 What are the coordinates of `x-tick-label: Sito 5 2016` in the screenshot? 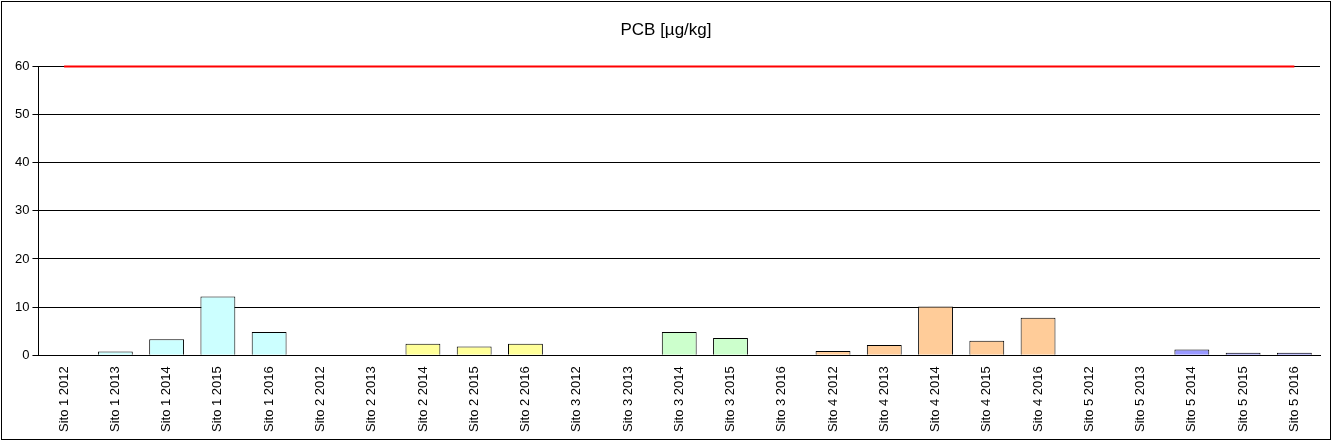 It's located at (1293, 399).